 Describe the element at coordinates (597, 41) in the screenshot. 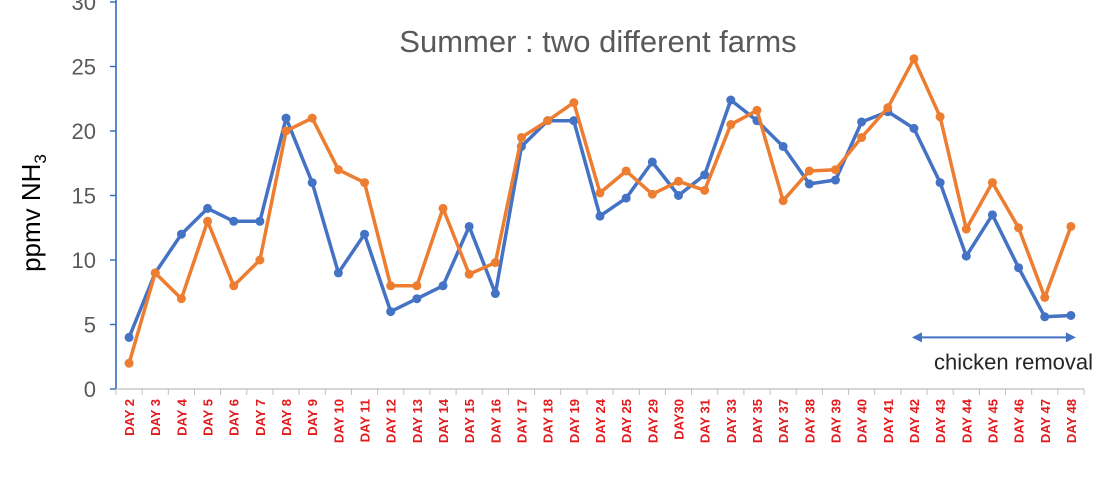

I see `chart-title: Summer : two different farms` at that location.